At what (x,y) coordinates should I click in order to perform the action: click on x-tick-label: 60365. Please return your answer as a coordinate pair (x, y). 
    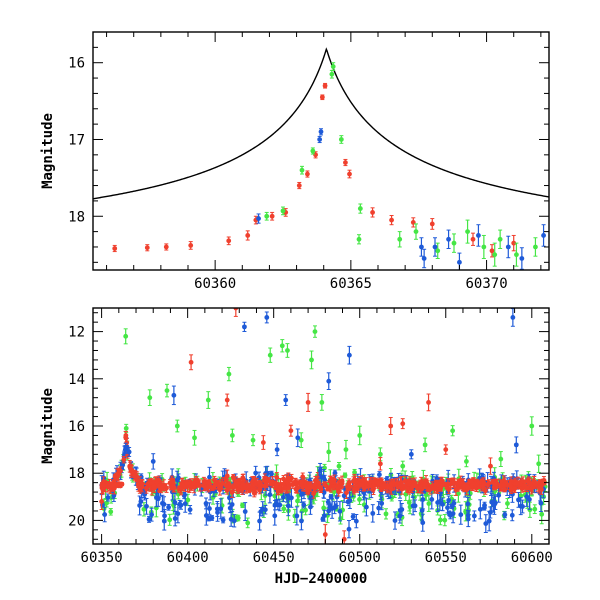
    Looking at the image, I should click on (351, 284).